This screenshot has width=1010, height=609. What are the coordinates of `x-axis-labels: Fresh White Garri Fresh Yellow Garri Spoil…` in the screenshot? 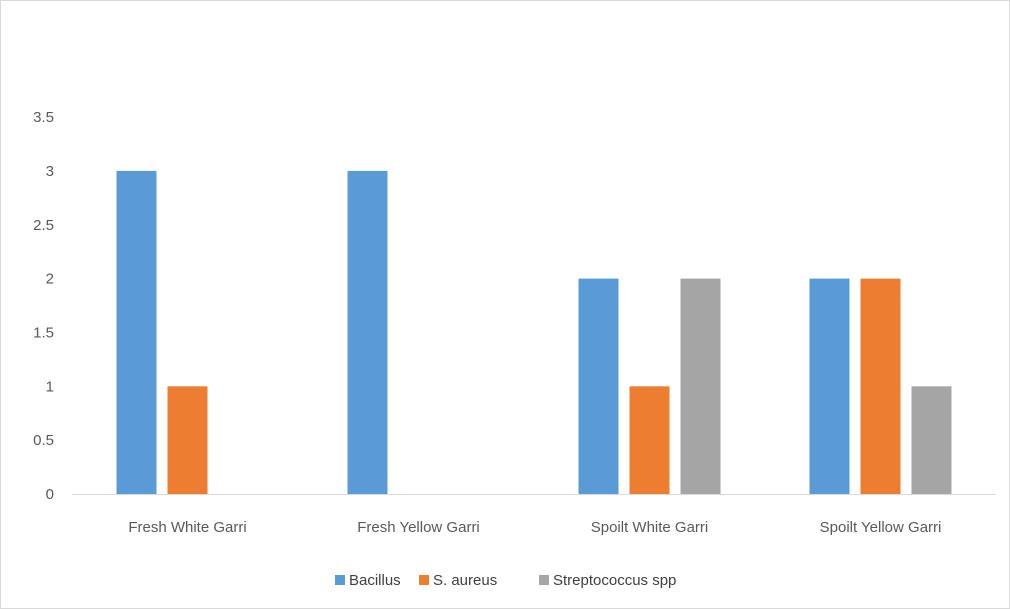 It's located at (534, 527).